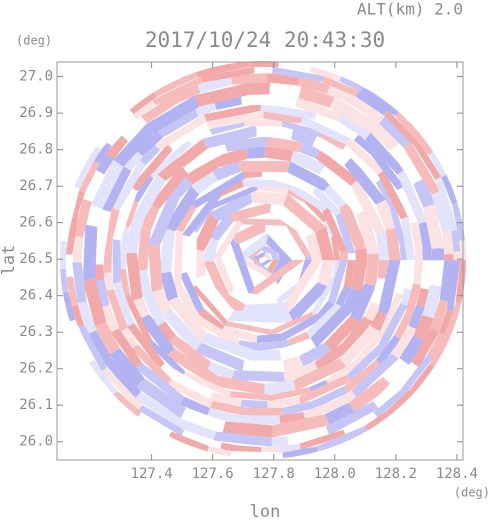 Image resolution: width=491 pixels, height=525 pixels. Describe the element at coordinates (34, 41) in the screenshot. I see `y-unit: (deg)` at that location.